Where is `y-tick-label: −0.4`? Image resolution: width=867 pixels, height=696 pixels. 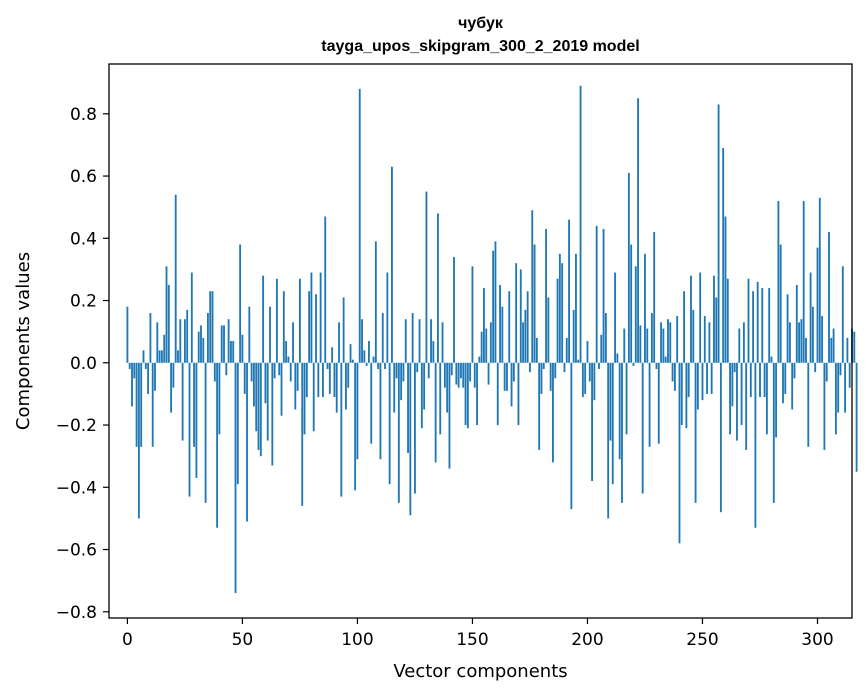 y-tick-label: −0.4 is located at coordinates (76, 488).